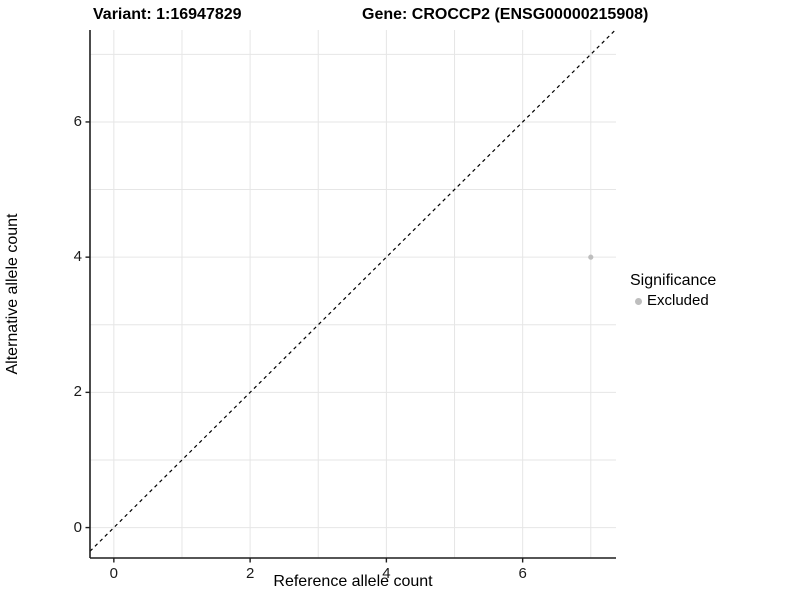 The image size is (800, 600). I want to click on y-tick-label: 2, so click(77, 392).